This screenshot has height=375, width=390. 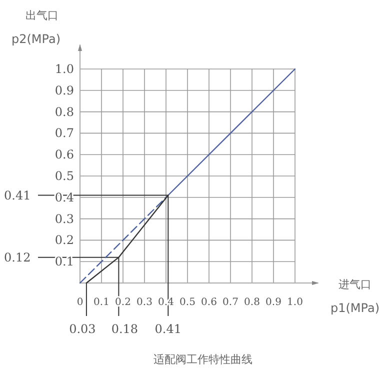 What do you see at coordinates (355, 296) in the screenshot?
I see `x-axis-title: 进气口 p1(MPa)` at bounding box center [355, 296].